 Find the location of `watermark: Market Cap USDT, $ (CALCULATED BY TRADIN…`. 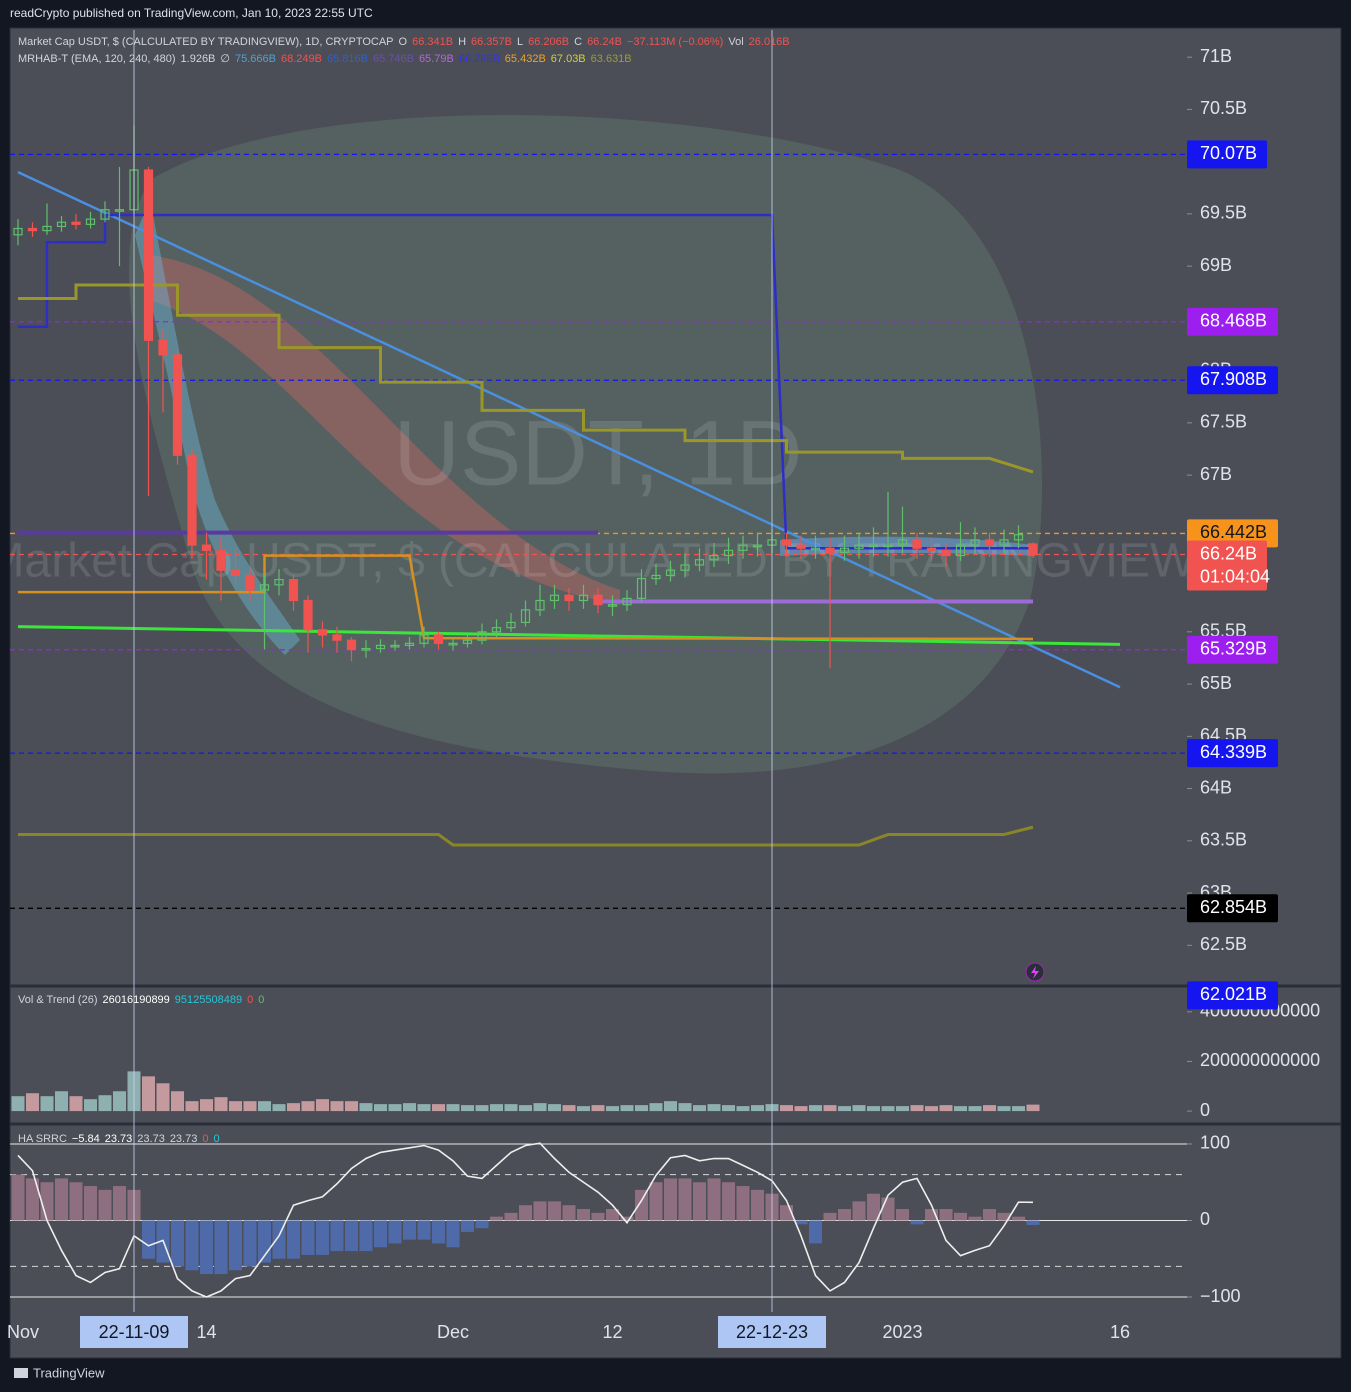

watermark: Market Cap USDT, $ (CALCULATED BY TRADIN… is located at coordinates (605, 561).